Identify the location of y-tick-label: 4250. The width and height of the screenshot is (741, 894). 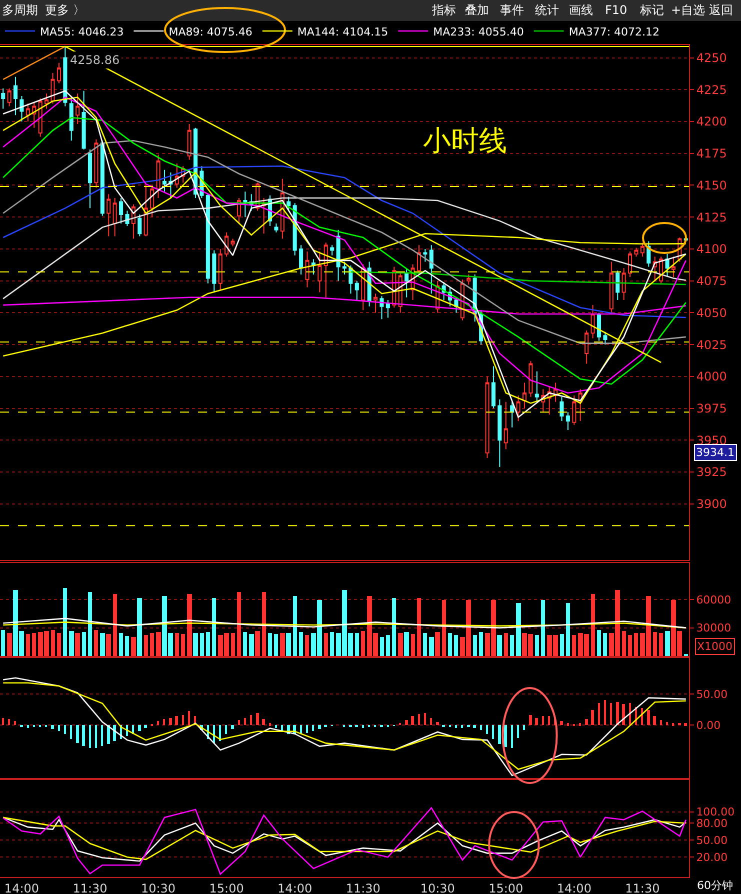
(711, 57).